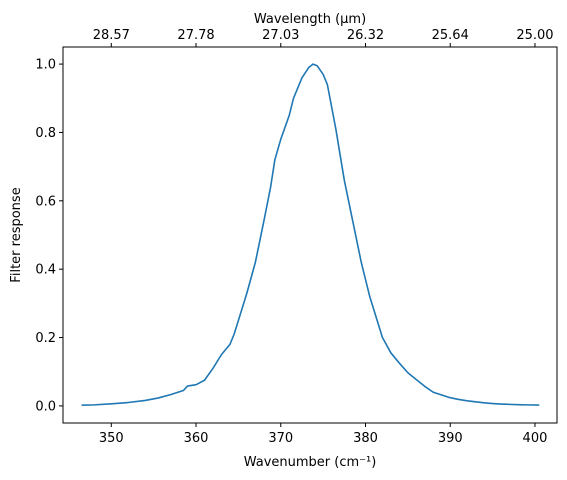  What do you see at coordinates (310, 462) in the screenshot?
I see `x-axis-label: Wavenumber (cm⁻¹)` at bounding box center [310, 462].